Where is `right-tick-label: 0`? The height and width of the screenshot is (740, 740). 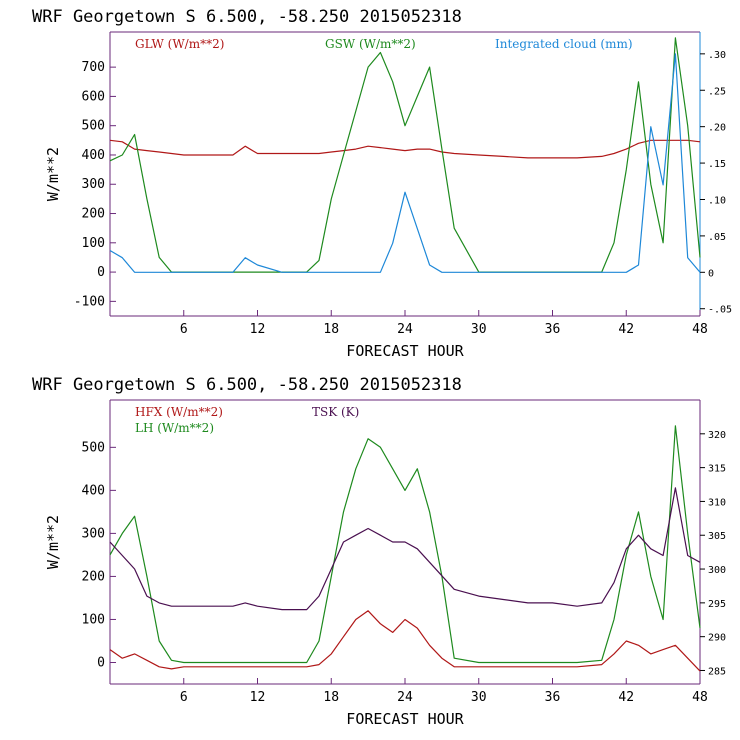 right-tick-label: 0 is located at coordinates (711, 273).